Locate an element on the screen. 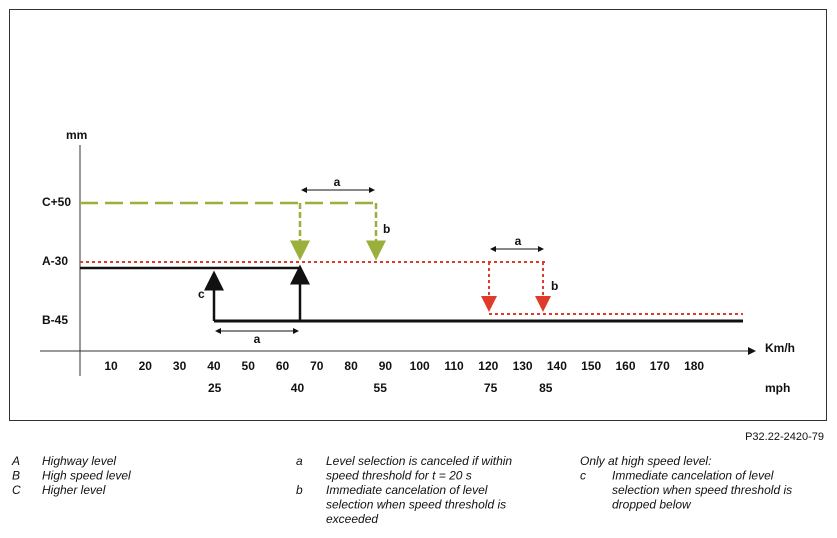 The height and width of the screenshot is (538, 837). kmh-tick-label: 130 is located at coordinates (523, 366).